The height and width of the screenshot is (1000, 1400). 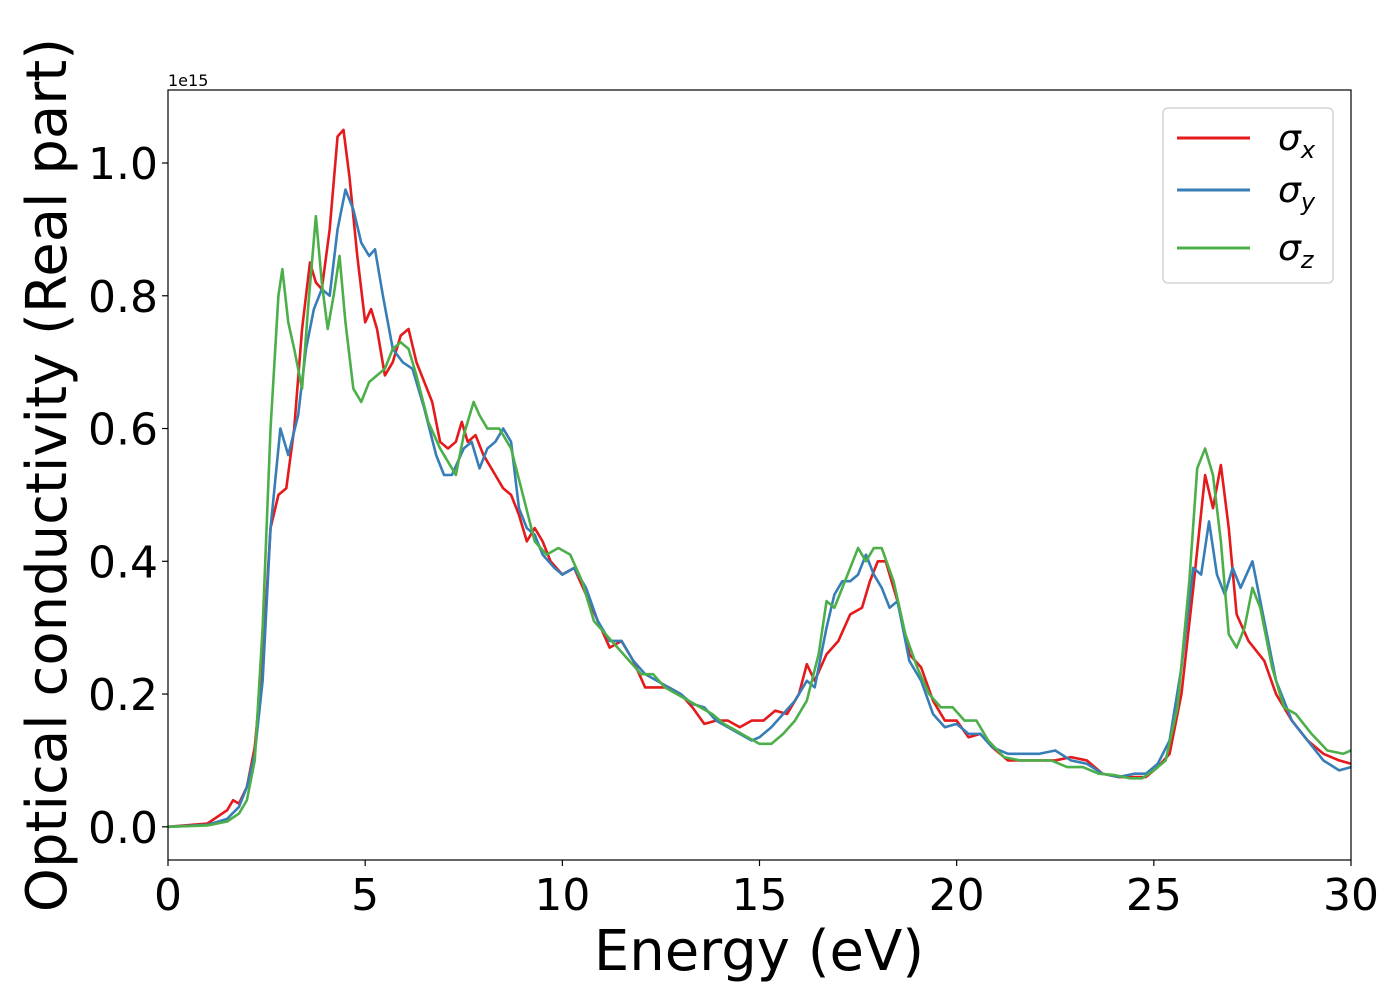 What do you see at coordinates (1154, 895) in the screenshot?
I see `x-tick-label: 25` at bounding box center [1154, 895].